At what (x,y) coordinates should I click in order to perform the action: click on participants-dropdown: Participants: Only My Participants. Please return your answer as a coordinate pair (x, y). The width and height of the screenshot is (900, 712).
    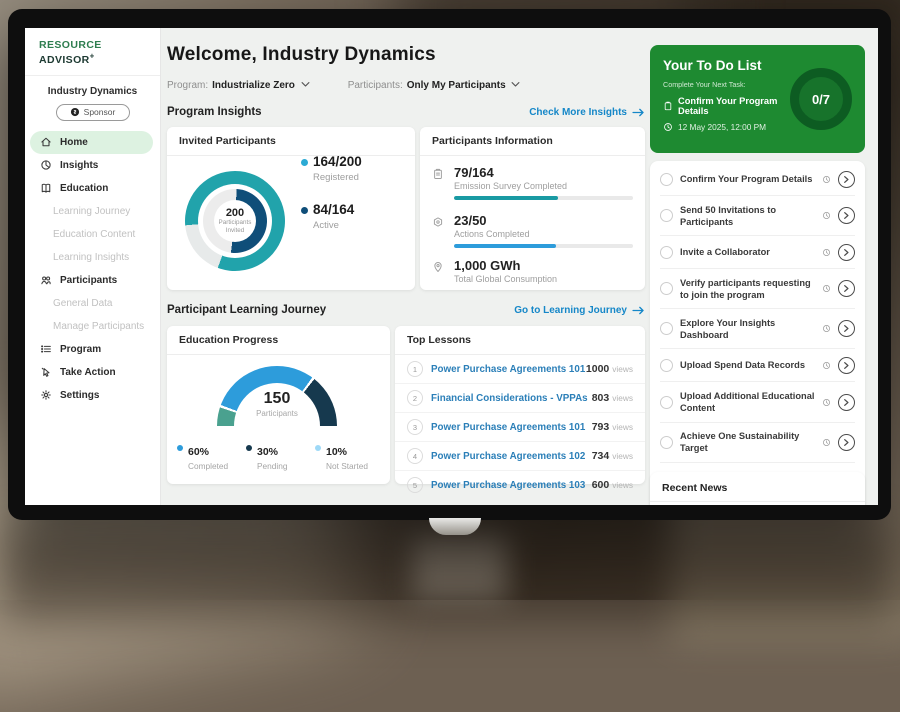
    Looking at the image, I should click on (434, 85).